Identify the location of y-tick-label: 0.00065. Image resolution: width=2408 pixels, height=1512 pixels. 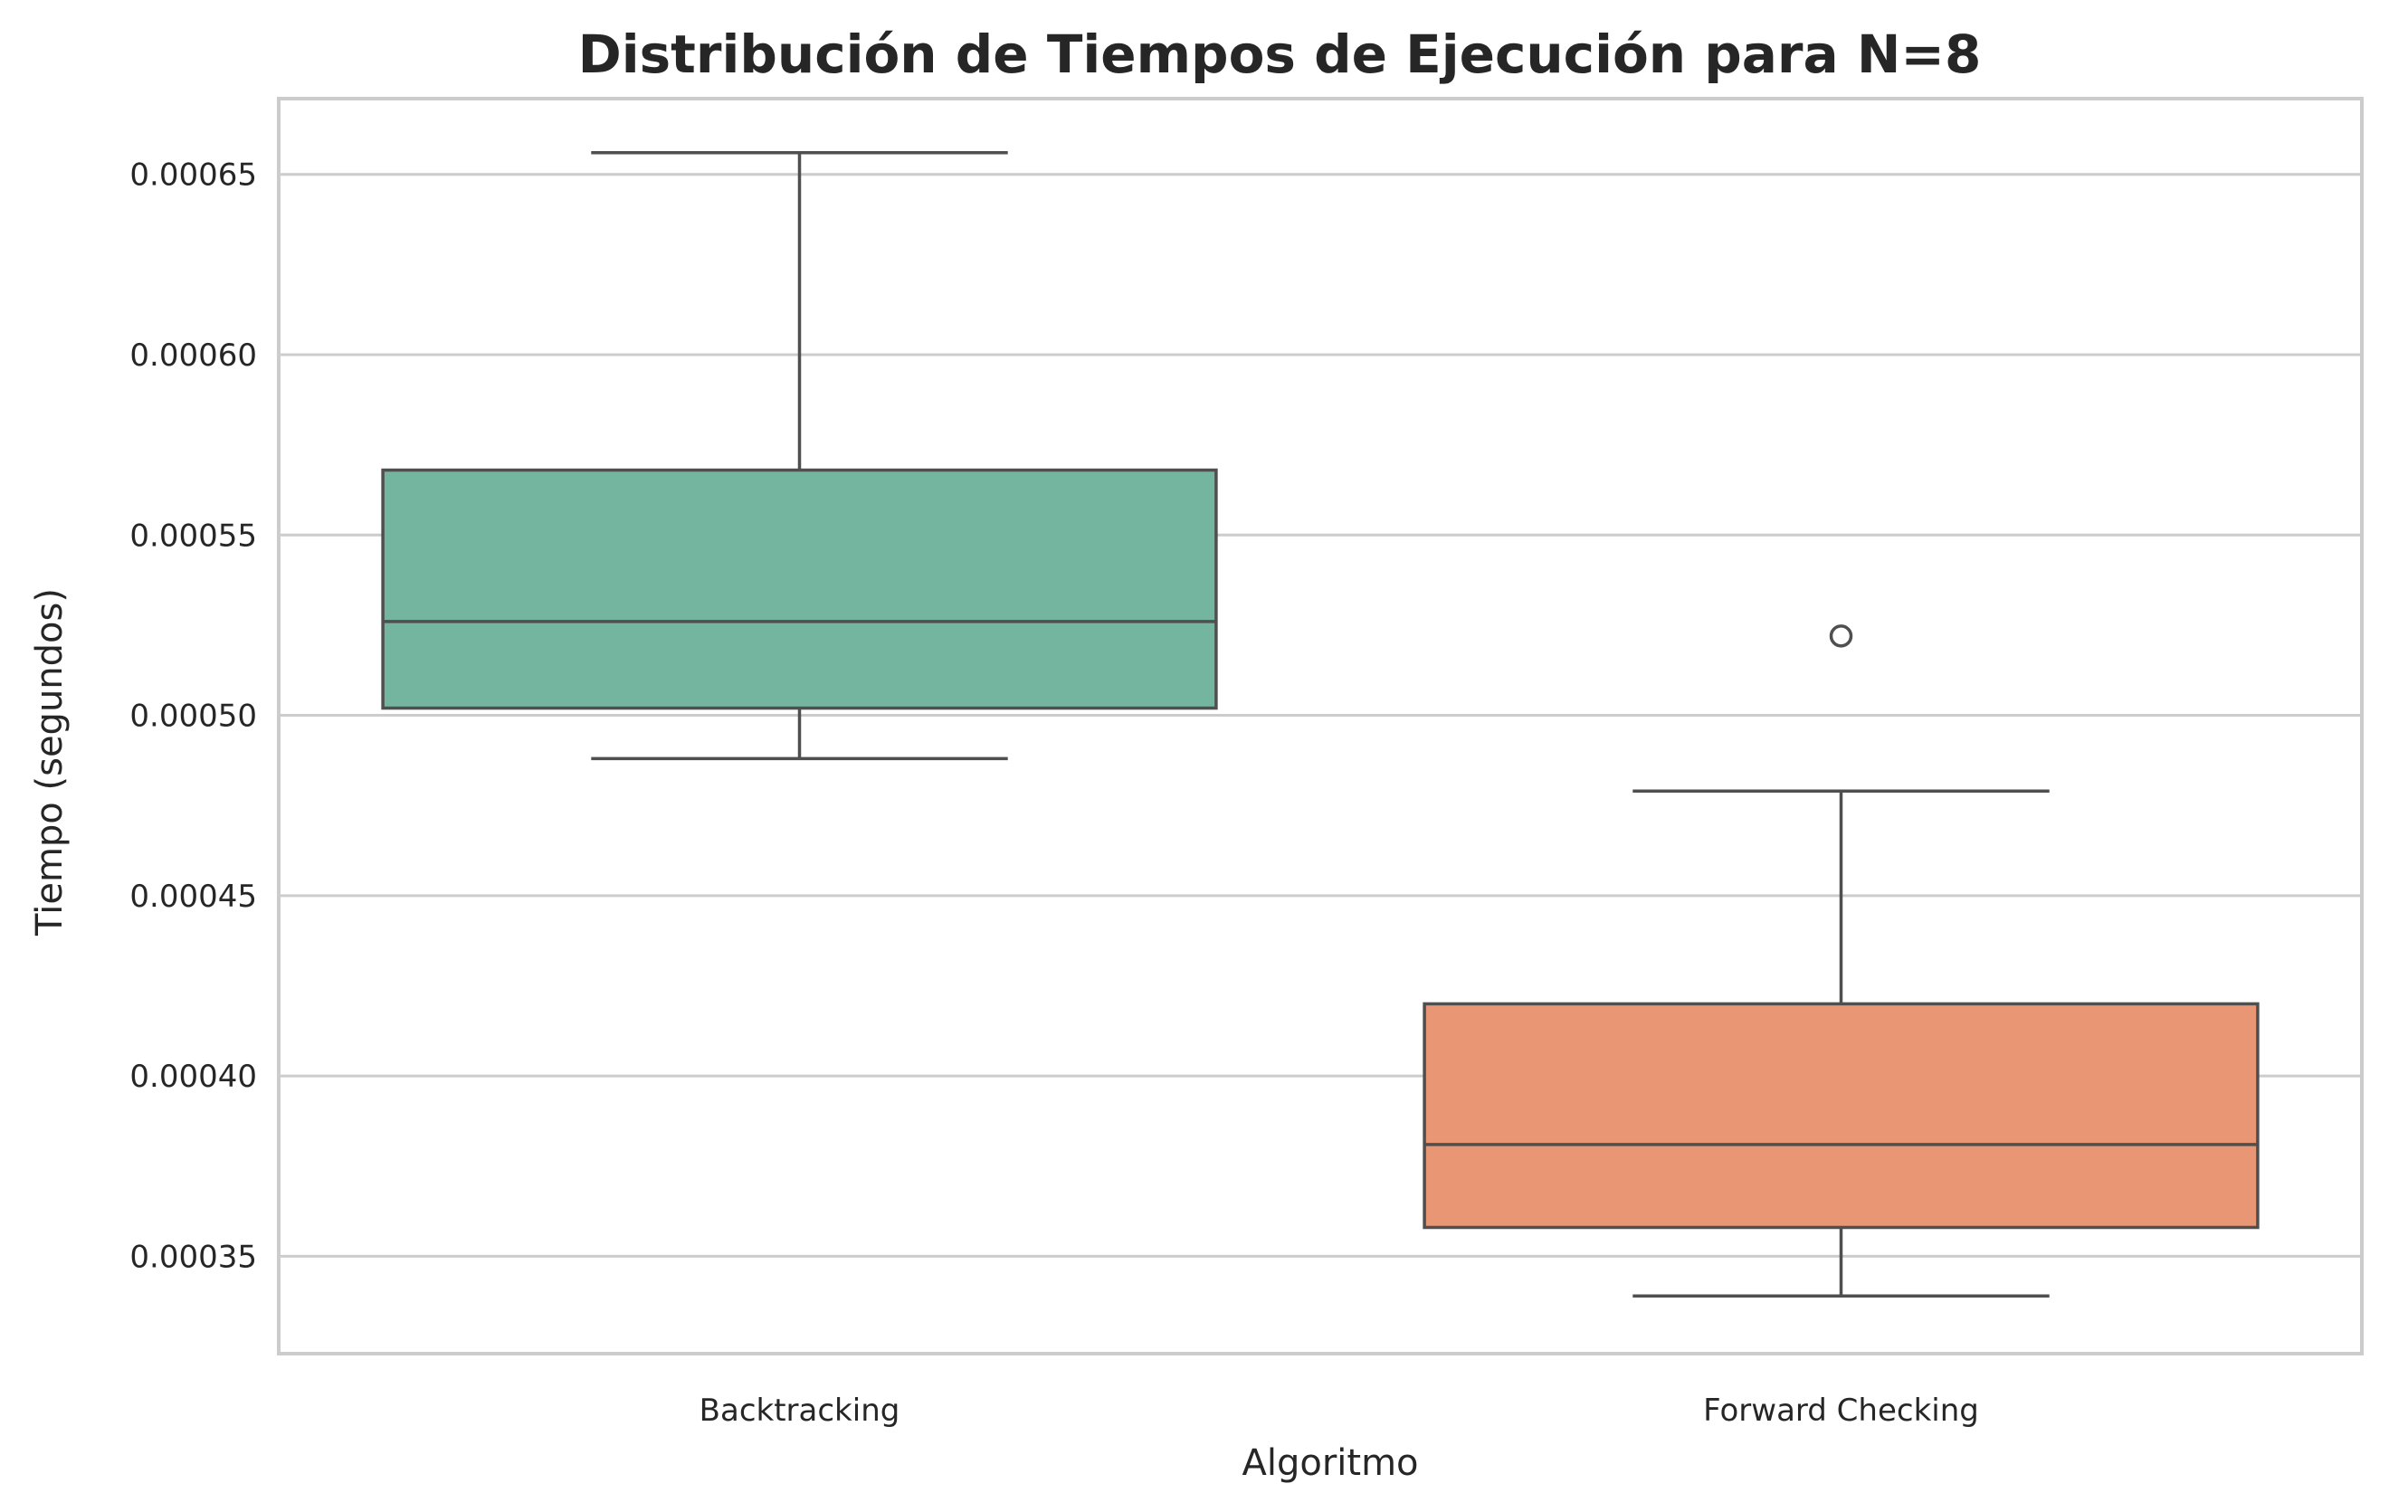
(193, 176).